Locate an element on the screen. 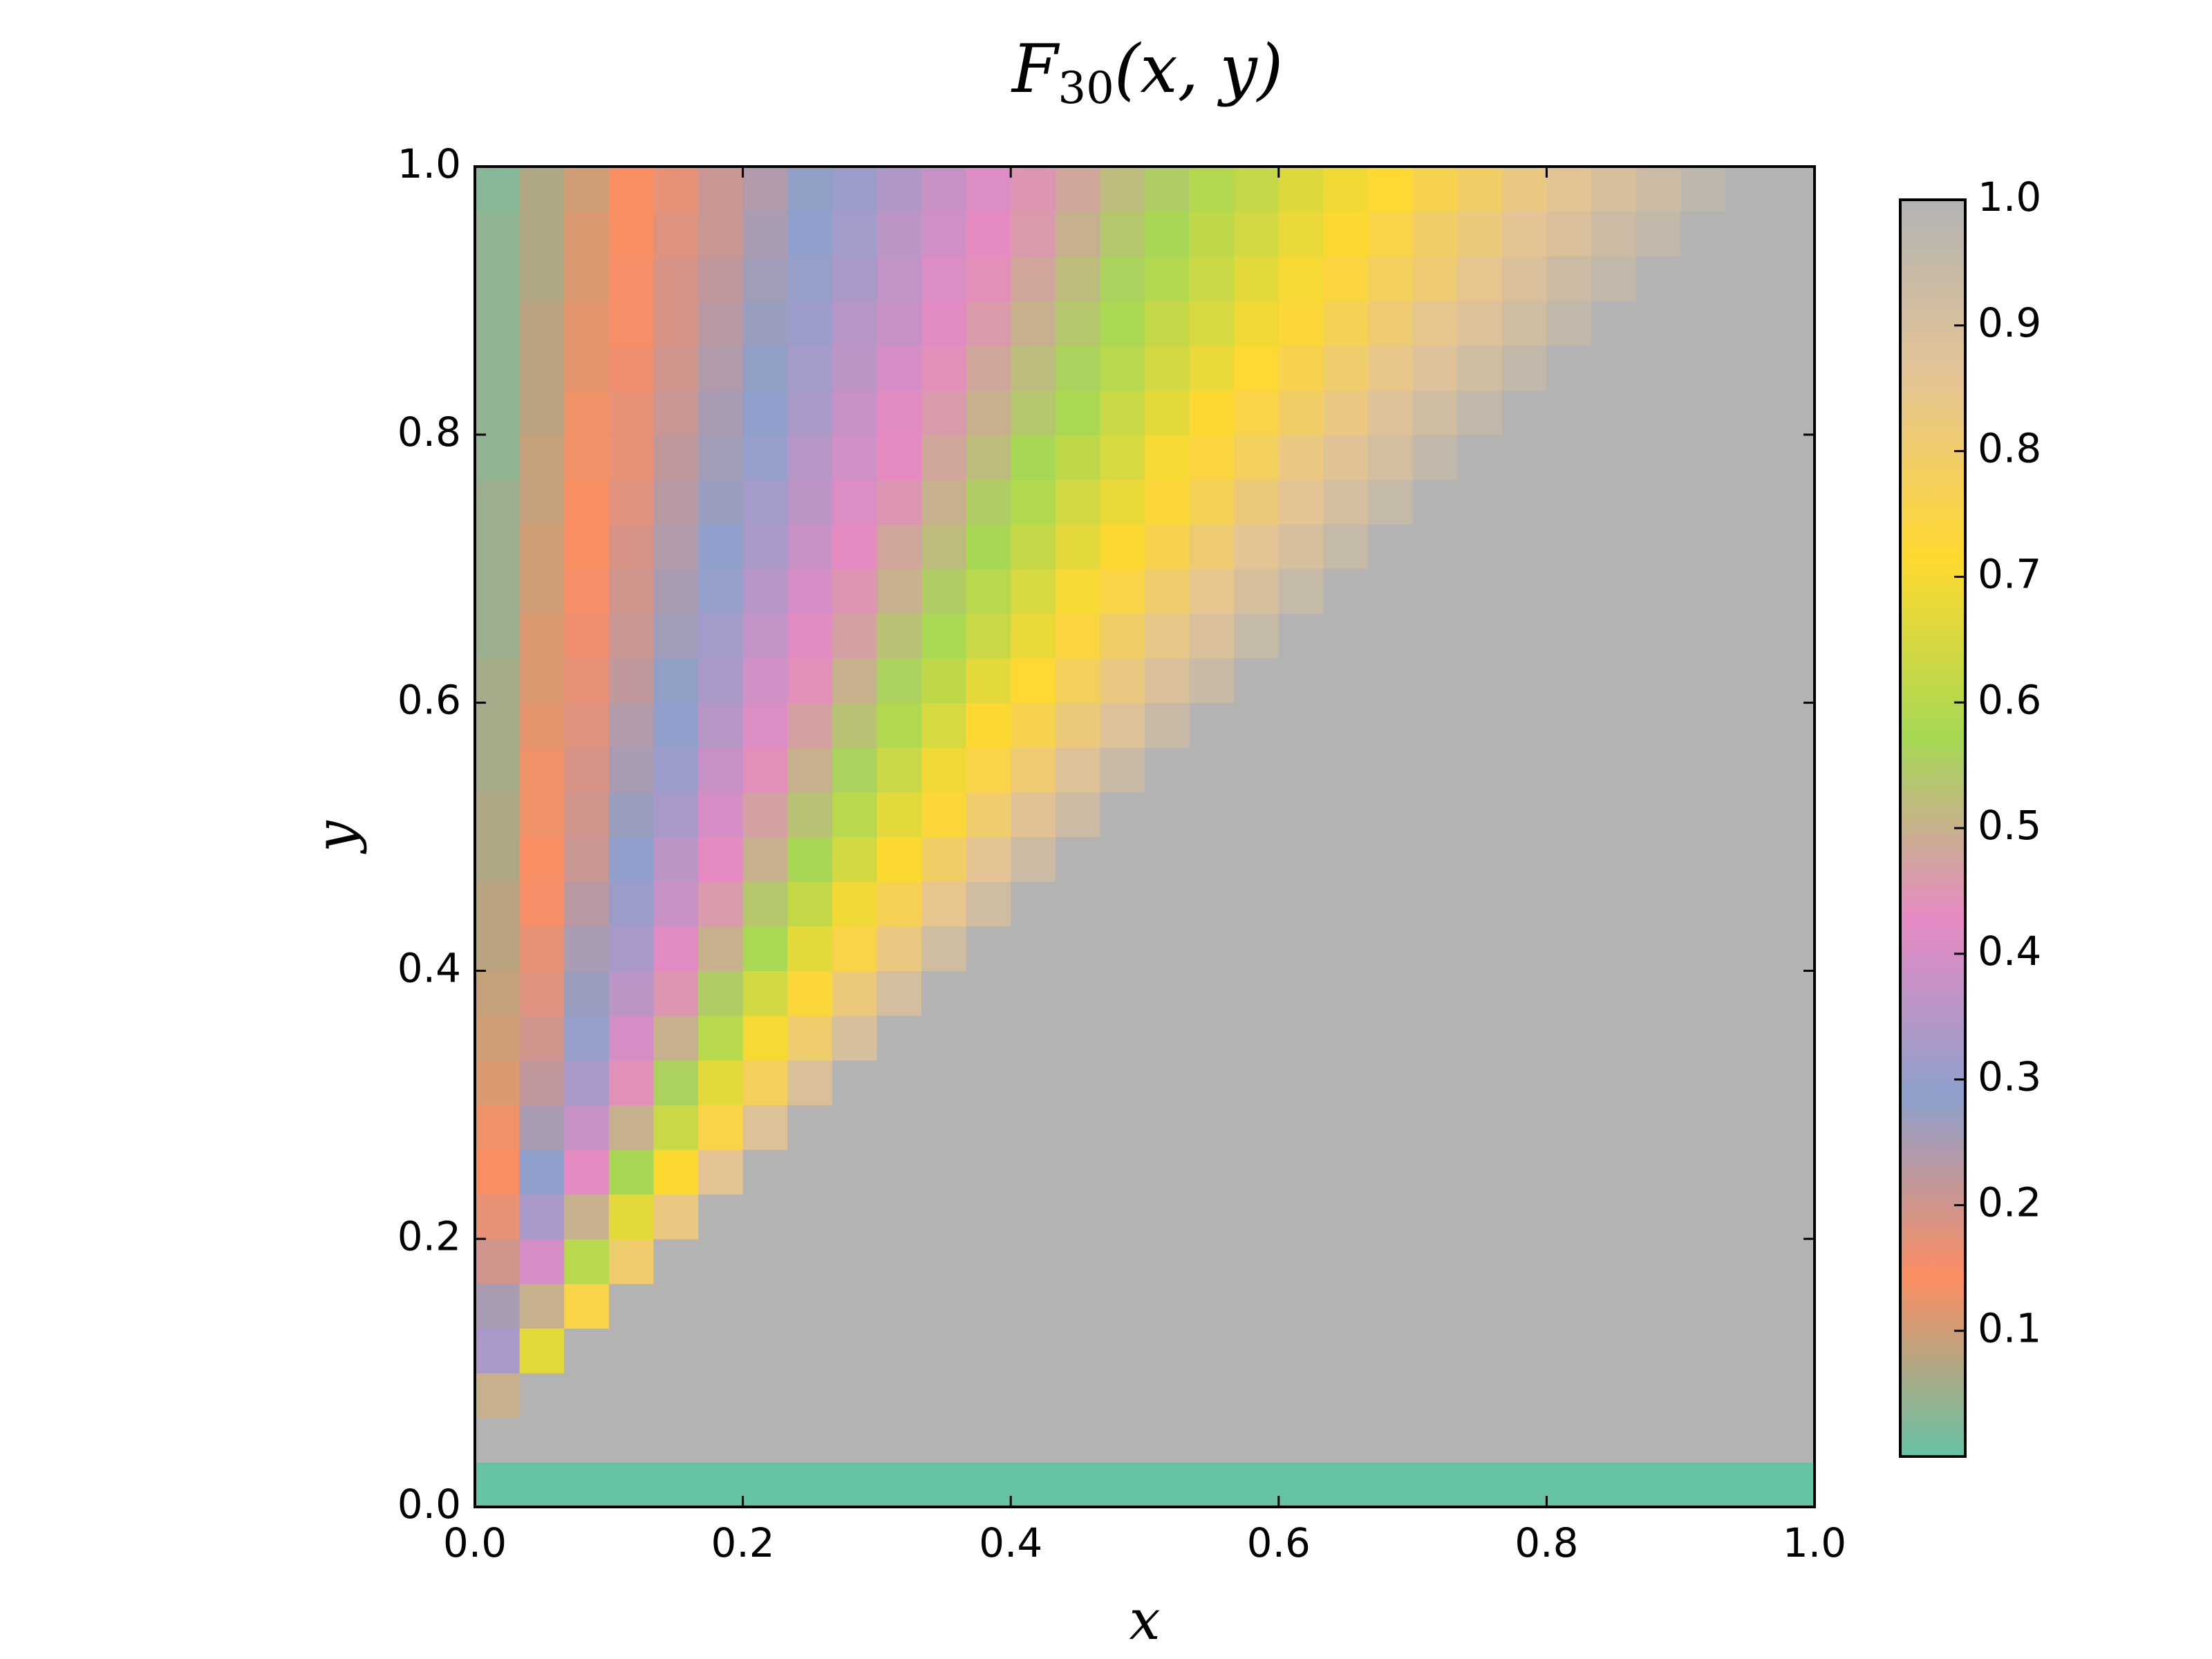 The height and width of the screenshot is (1659, 2212). colorbar-tick-label: 0.4 is located at coordinates (2009, 951).